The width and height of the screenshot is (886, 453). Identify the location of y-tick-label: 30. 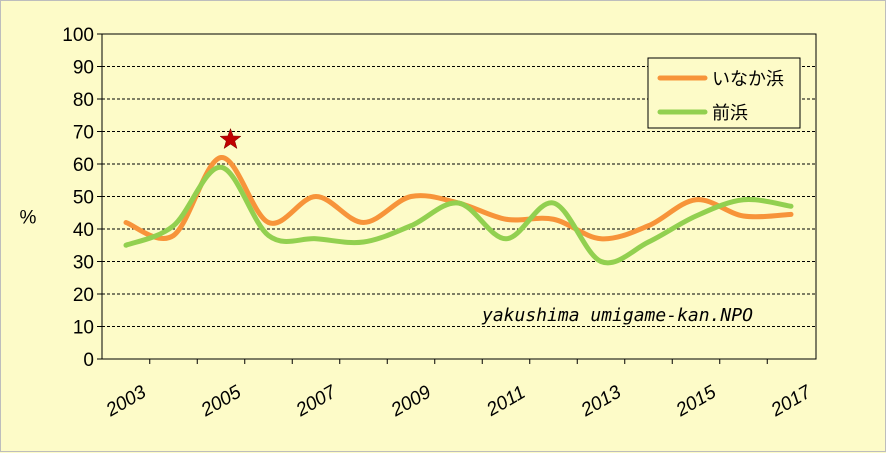
(83, 263).